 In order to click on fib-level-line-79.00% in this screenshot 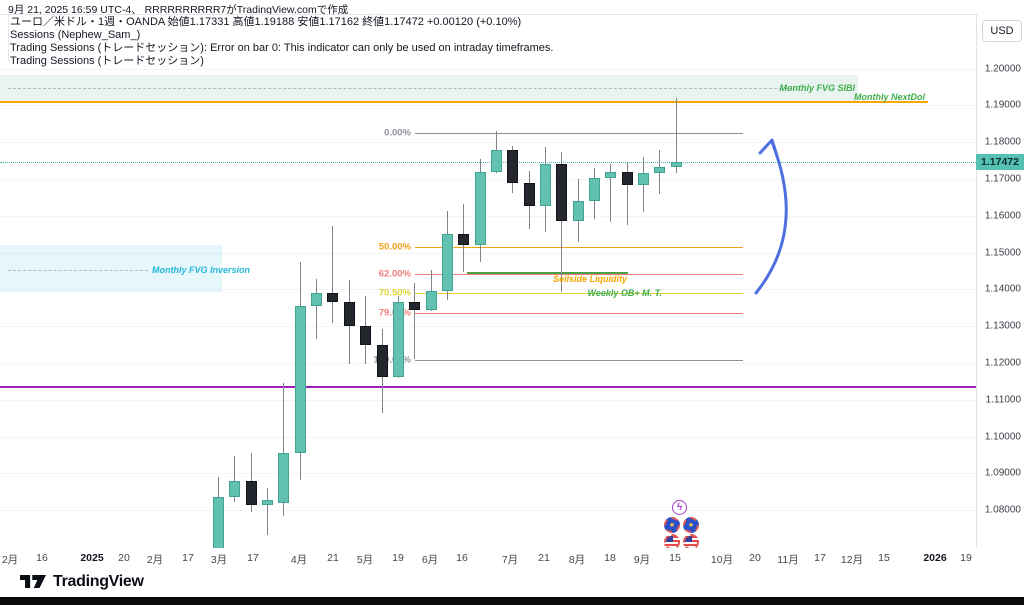, I will do `click(579, 313)`.